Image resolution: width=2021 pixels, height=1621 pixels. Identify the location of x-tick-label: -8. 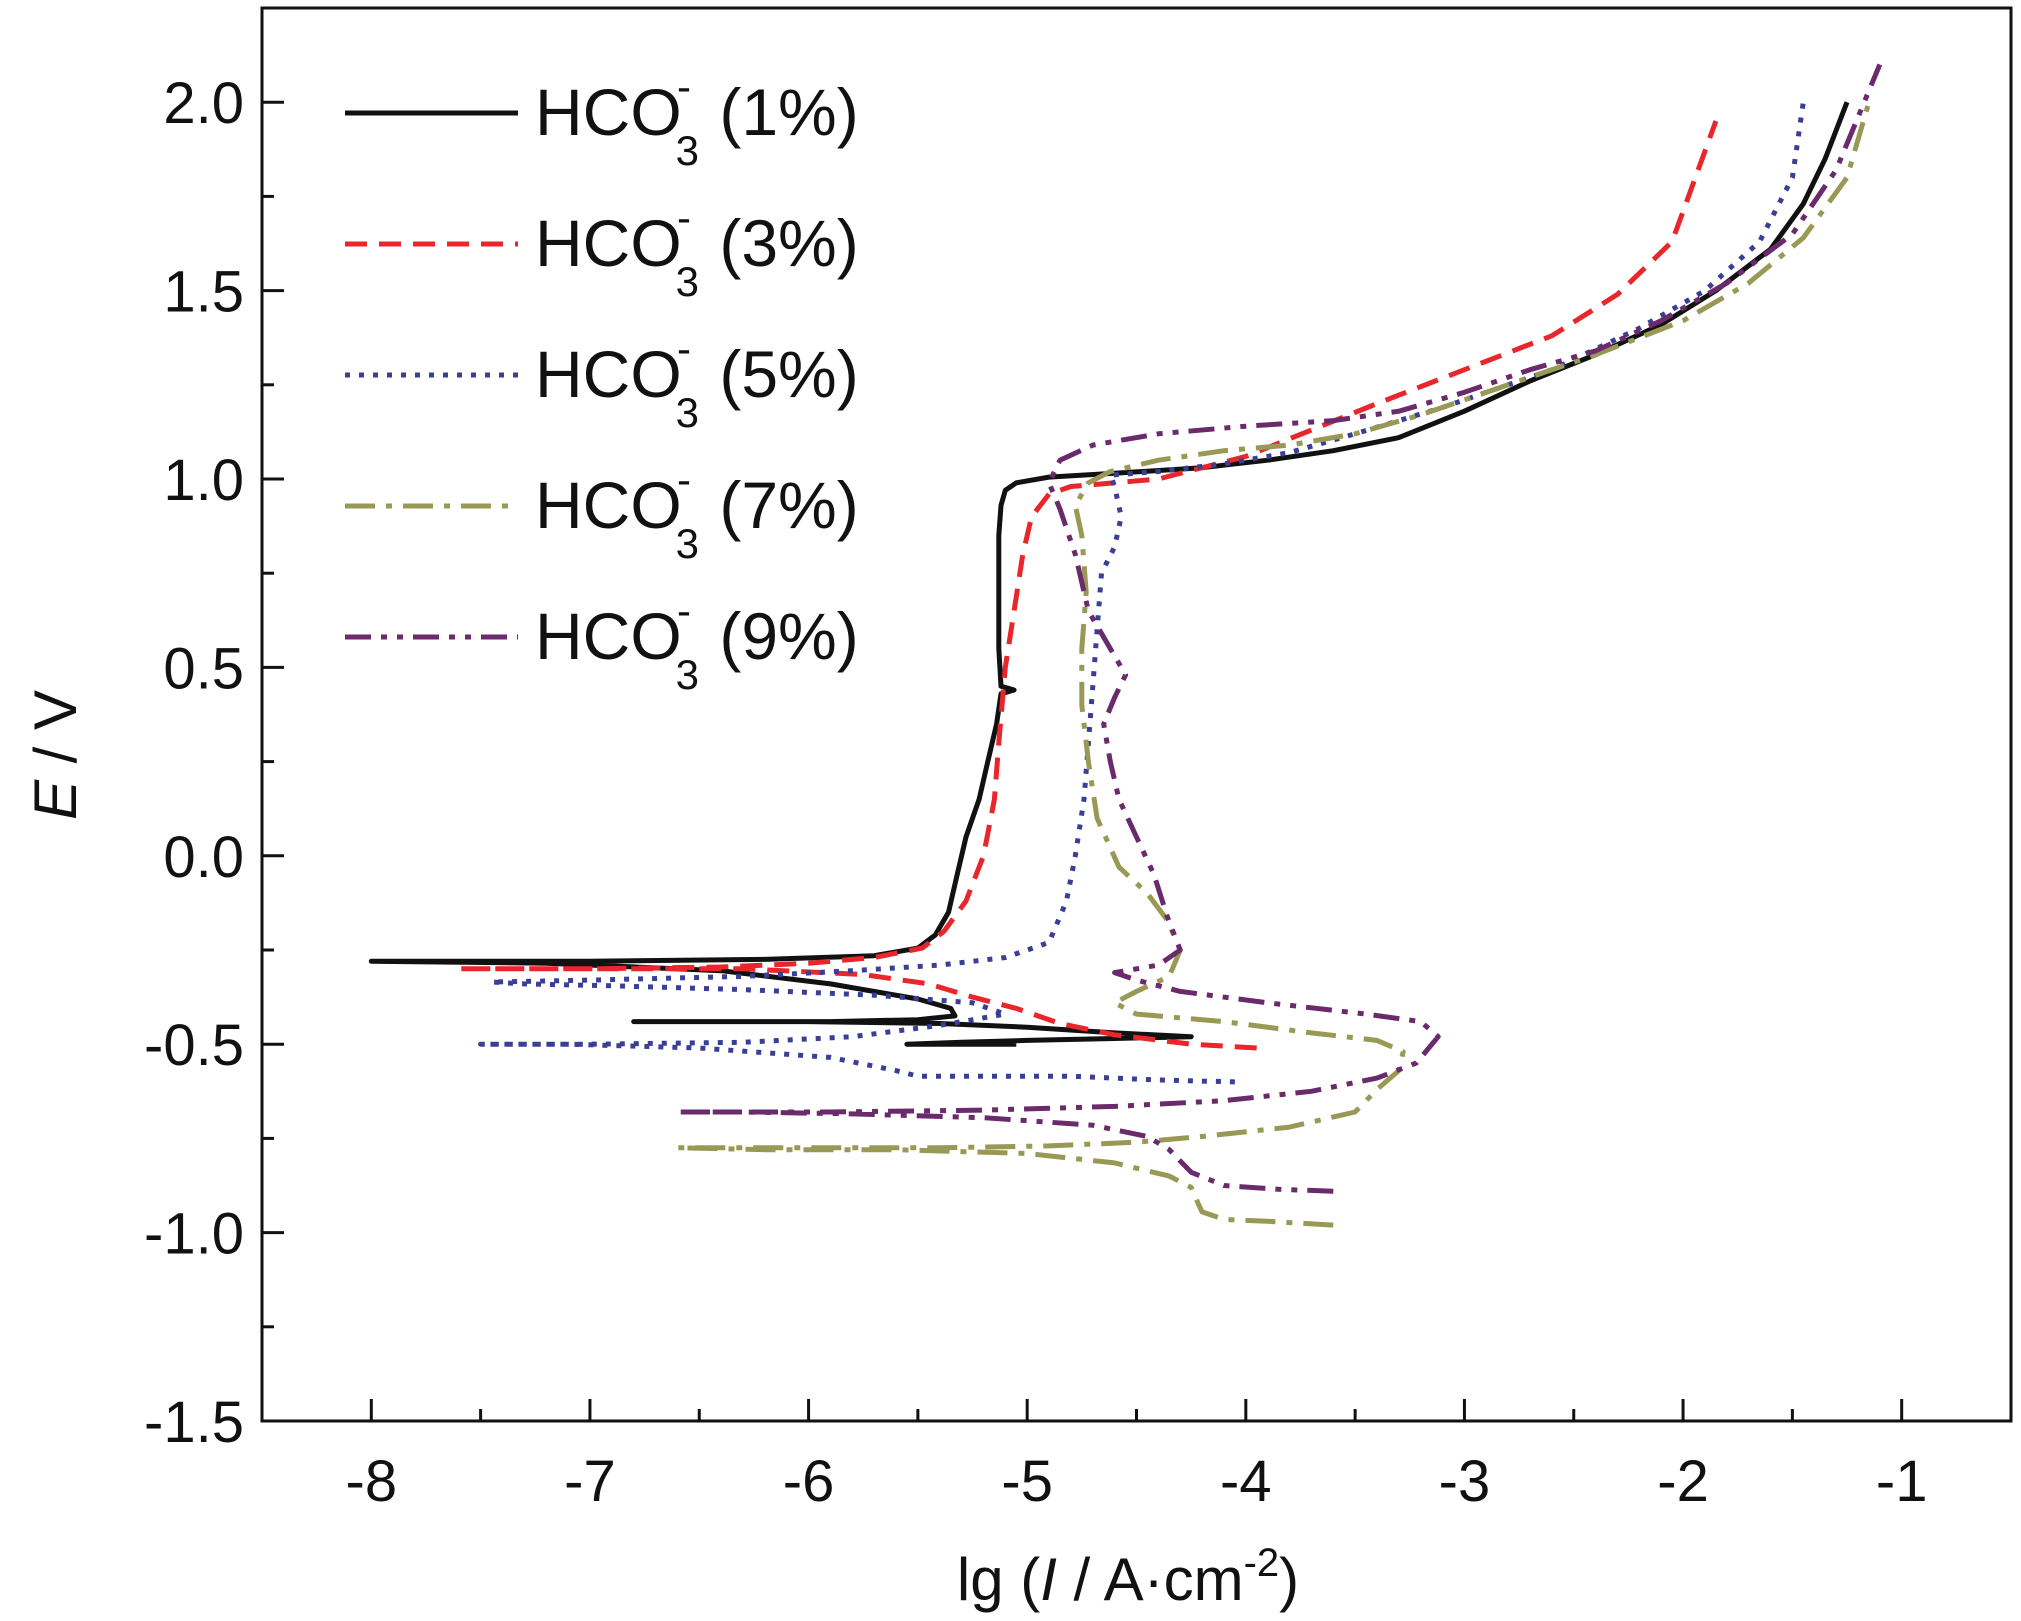
(372, 1481).